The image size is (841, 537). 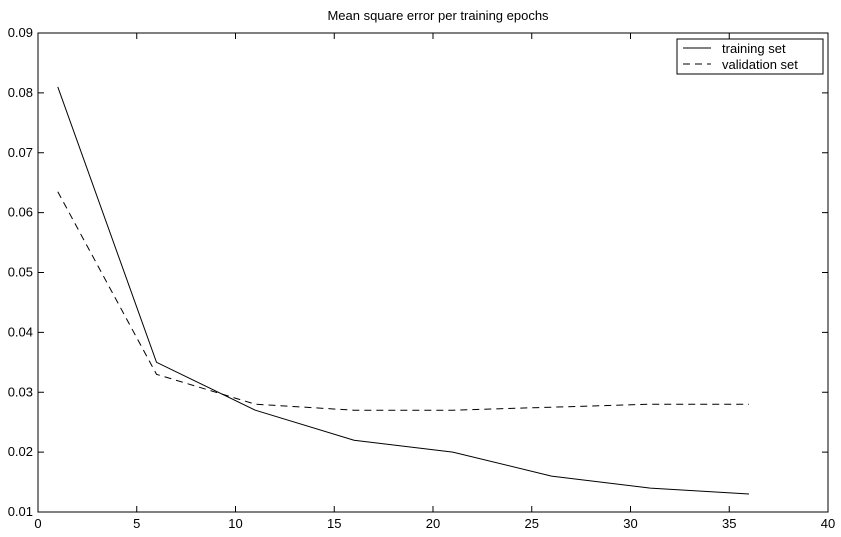 I want to click on y-tick-label: 0.01, so click(x=20, y=511).